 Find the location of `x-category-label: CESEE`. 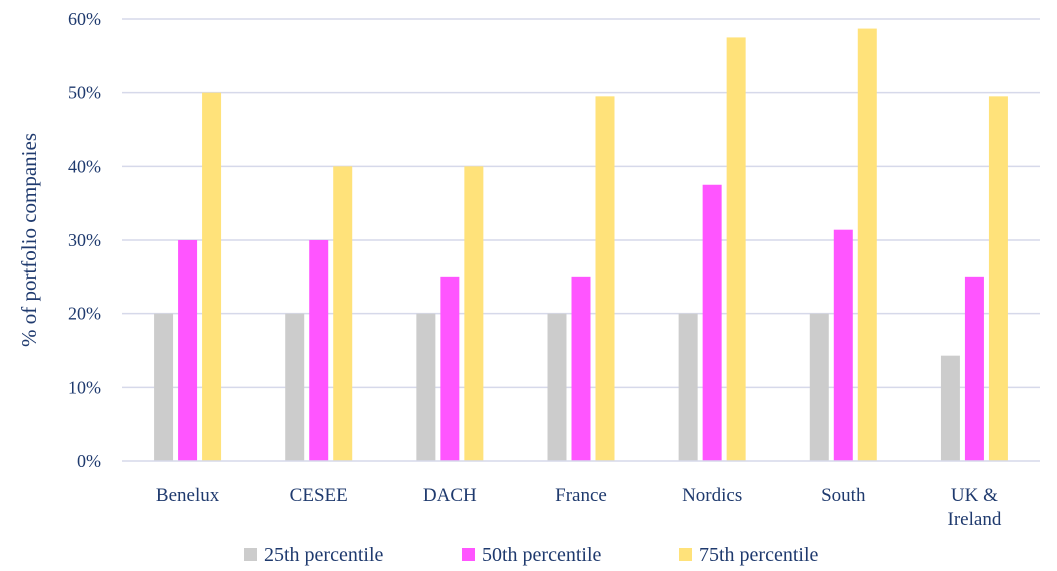

x-category-label: CESEE is located at coordinates (319, 495).